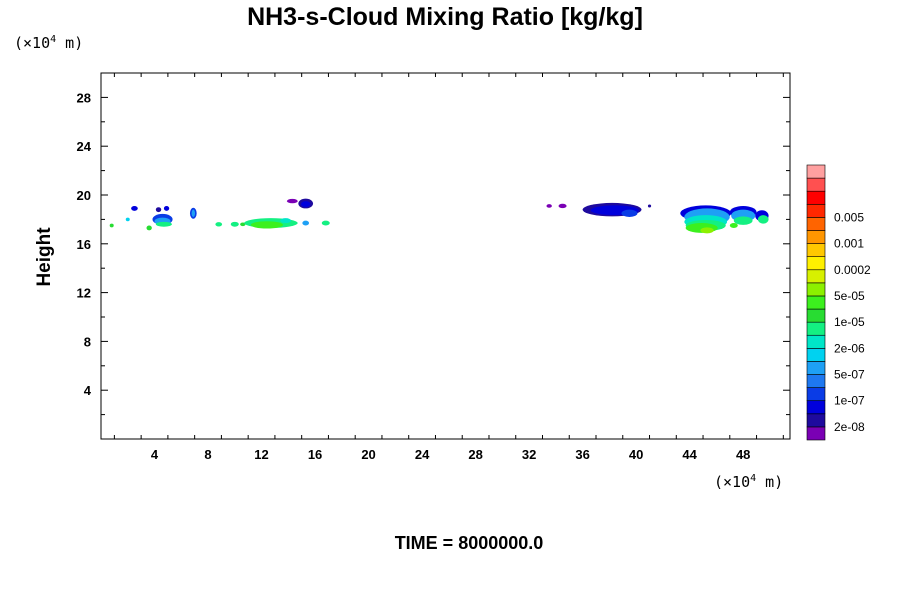 The image size is (900, 600). Describe the element at coordinates (469, 543) in the screenshot. I see `time-label: TIME = 8000000.0` at that location.